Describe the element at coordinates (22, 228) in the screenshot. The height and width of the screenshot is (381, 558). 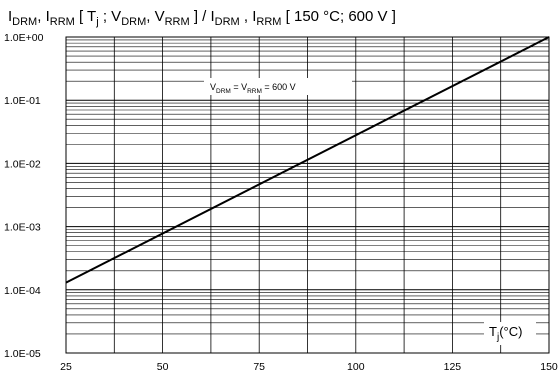
I see `y-tick-label: 1.0E-03` at that location.